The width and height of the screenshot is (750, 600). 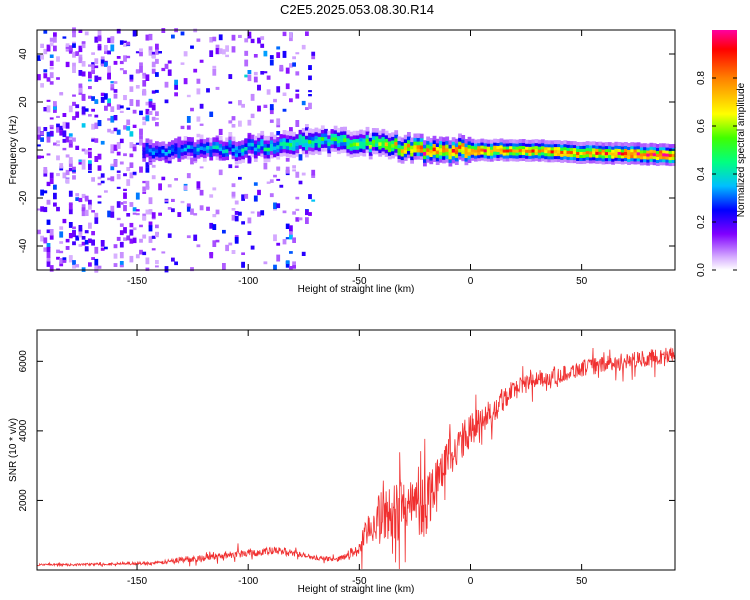 What do you see at coordinates (248, 281) in the screenshot?
I see `x-tick-label: -100` at bounding box center [248, 281].